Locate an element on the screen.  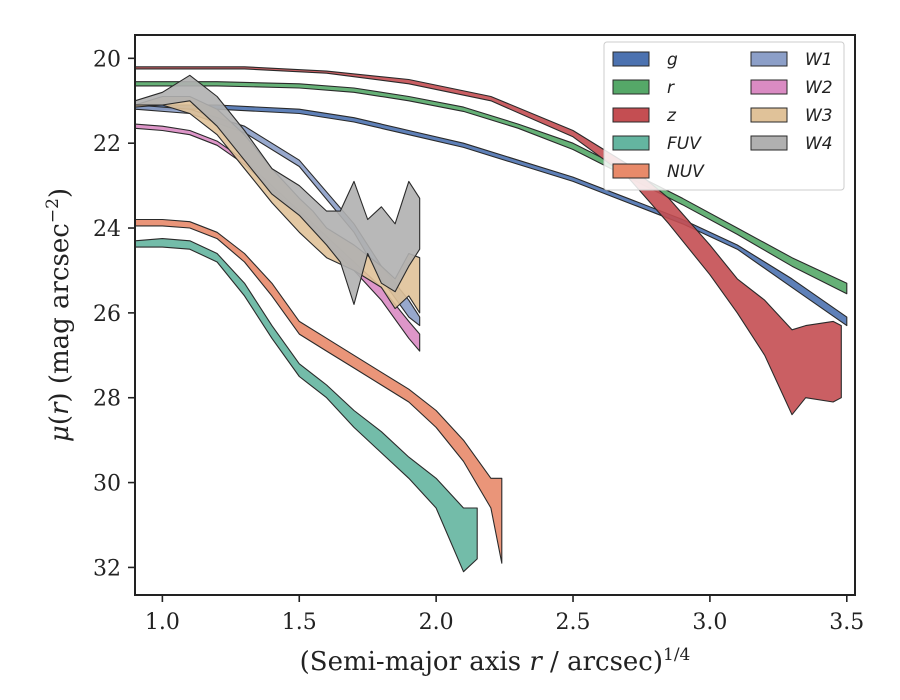
legend-label-nuv: NUV is located at coordinates (686, 172).